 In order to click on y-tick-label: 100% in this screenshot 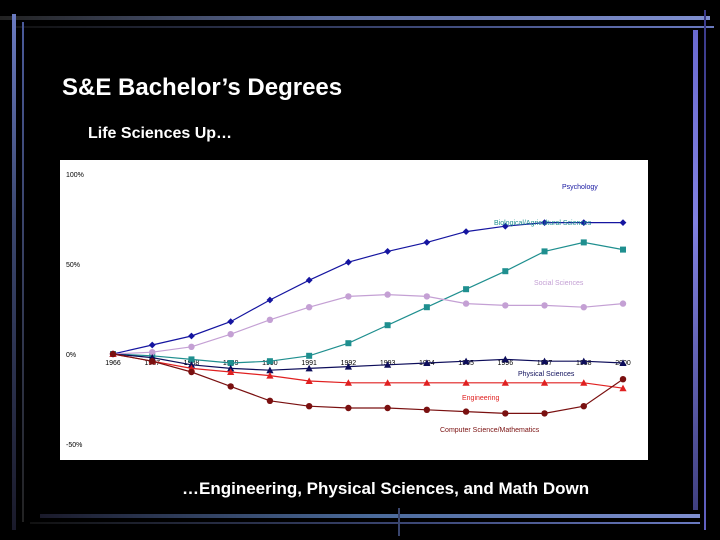, I will do `click(75, 175)`.